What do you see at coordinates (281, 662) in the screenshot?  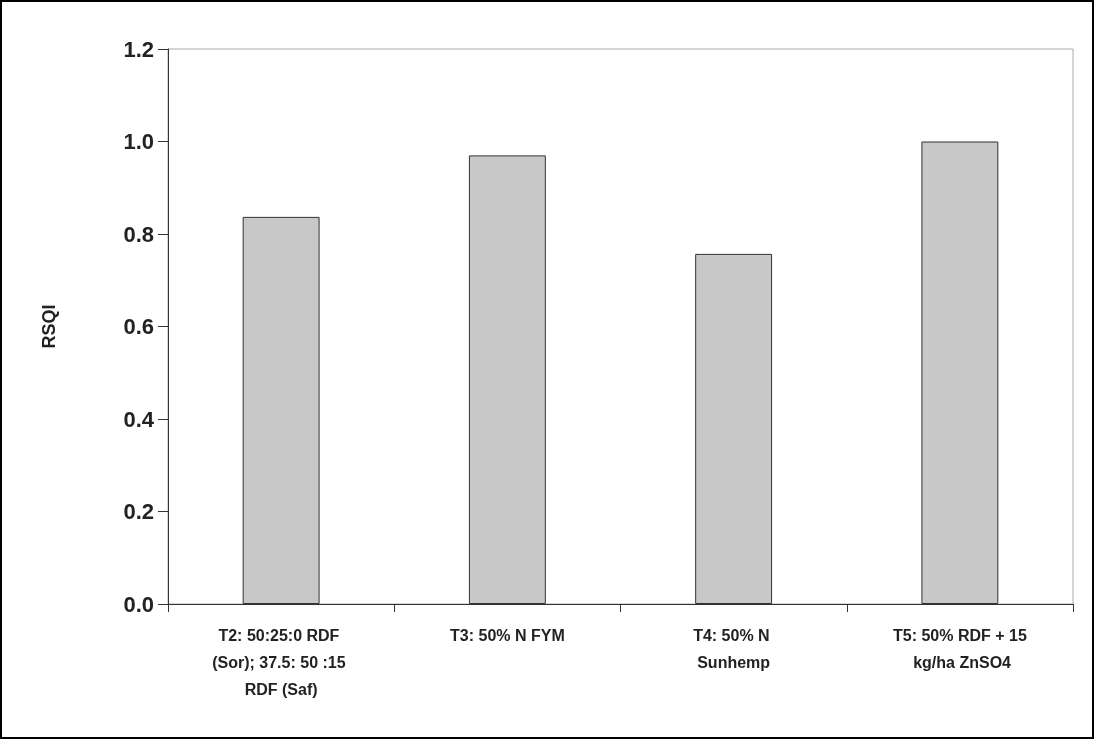 I see `x-tick-label: T2: 50:25:0 RDF (Sor); 37.5: 50 :15 RDF (Saf)` at bounding box center [281, 662].